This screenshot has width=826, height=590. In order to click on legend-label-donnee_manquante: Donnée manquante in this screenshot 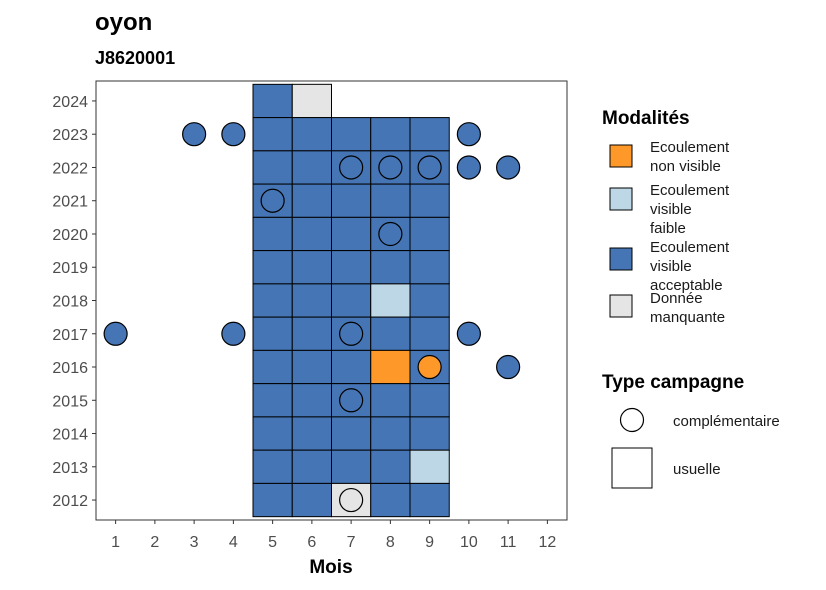, I will do `click(687, 308)`.